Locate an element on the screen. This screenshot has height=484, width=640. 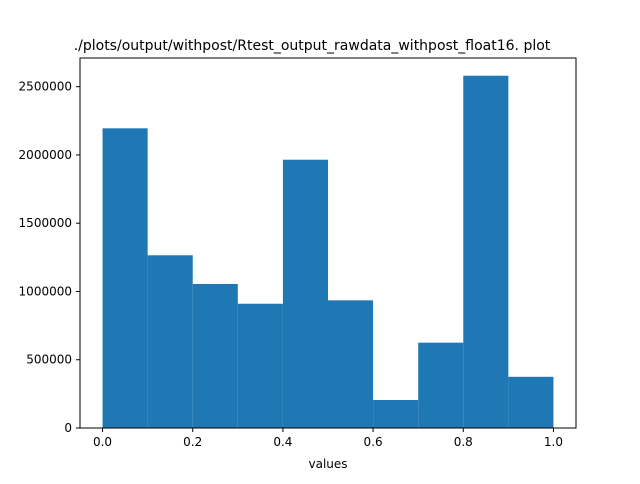
y-tick-label: 1500000 is located at coordinates (45, 223).